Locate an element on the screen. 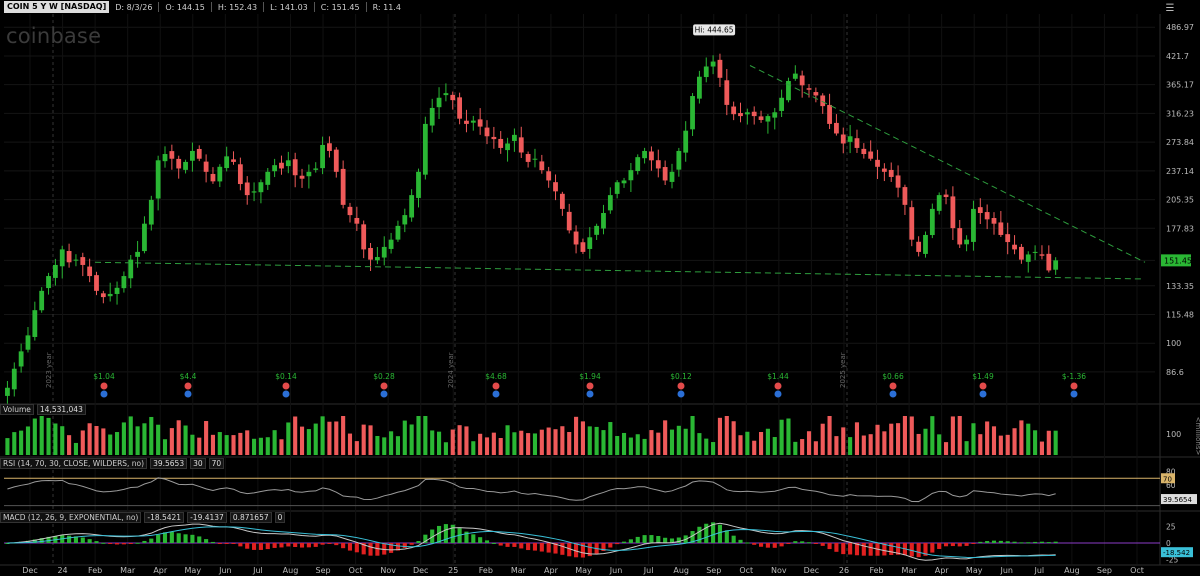  price-tick-label: 273.84 is located at coordinates (1180, 142).